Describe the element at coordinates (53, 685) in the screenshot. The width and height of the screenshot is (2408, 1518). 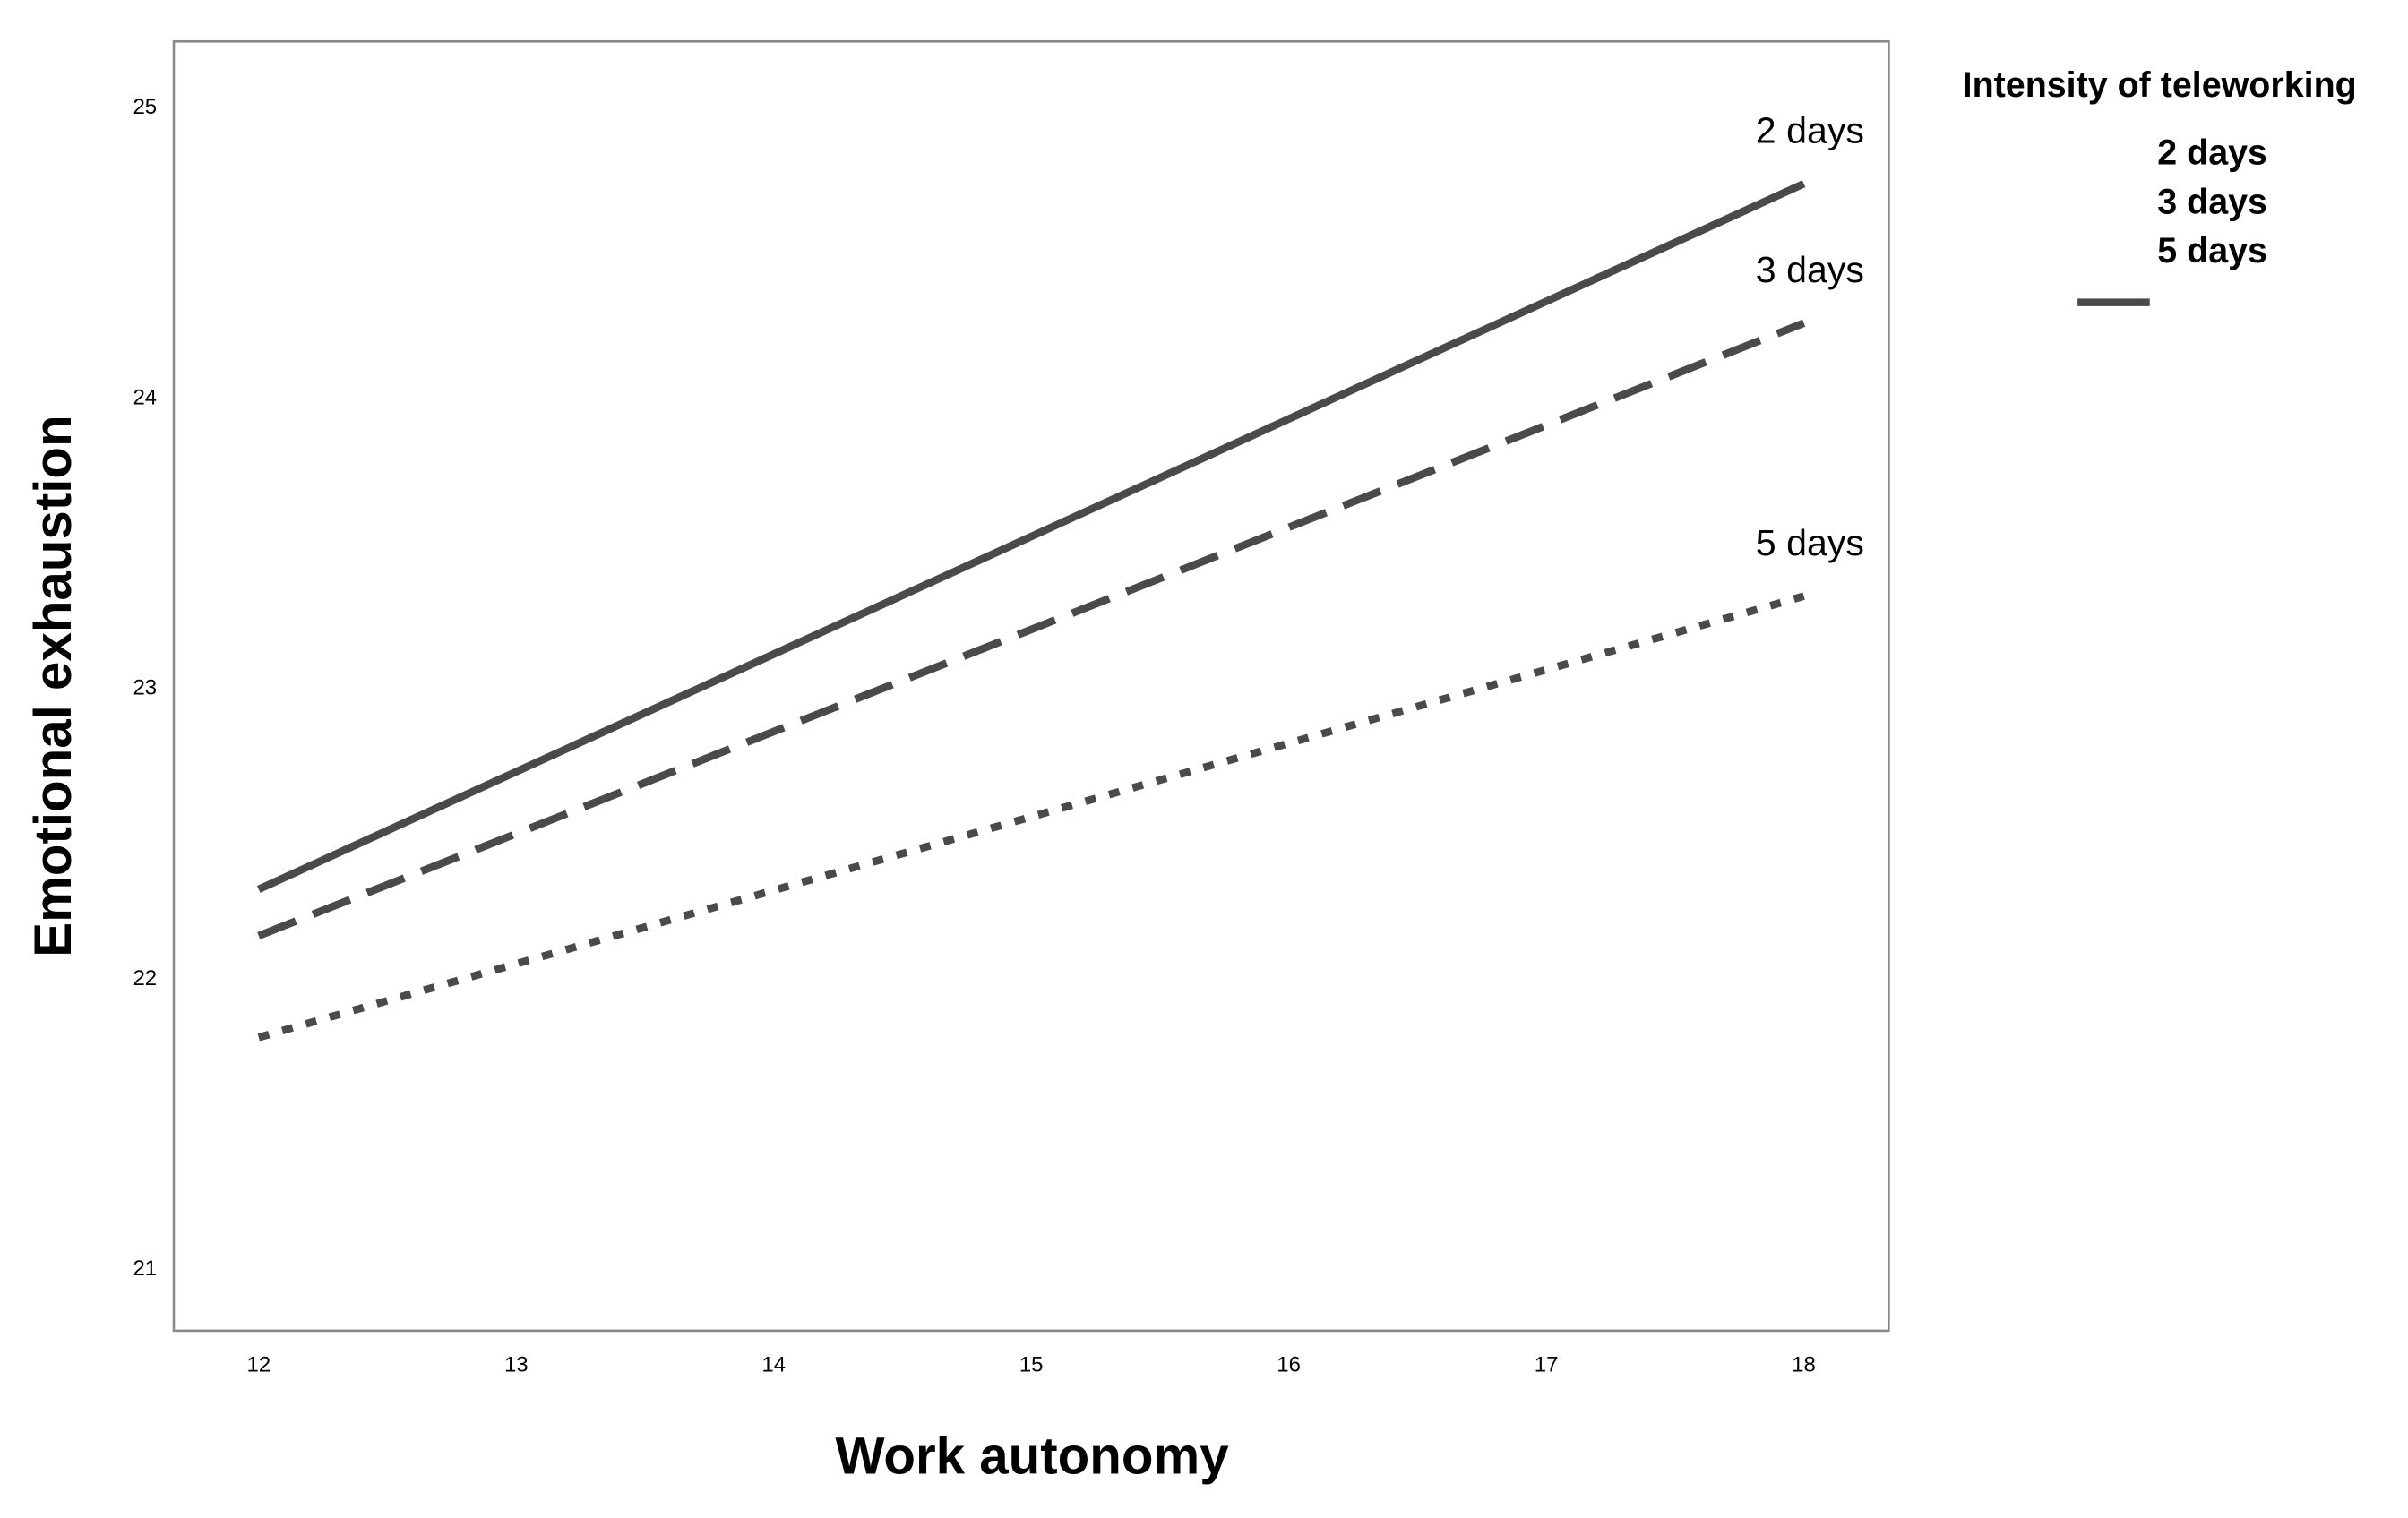
I see `y-axis-title: Emotional exhaustion` at that location.